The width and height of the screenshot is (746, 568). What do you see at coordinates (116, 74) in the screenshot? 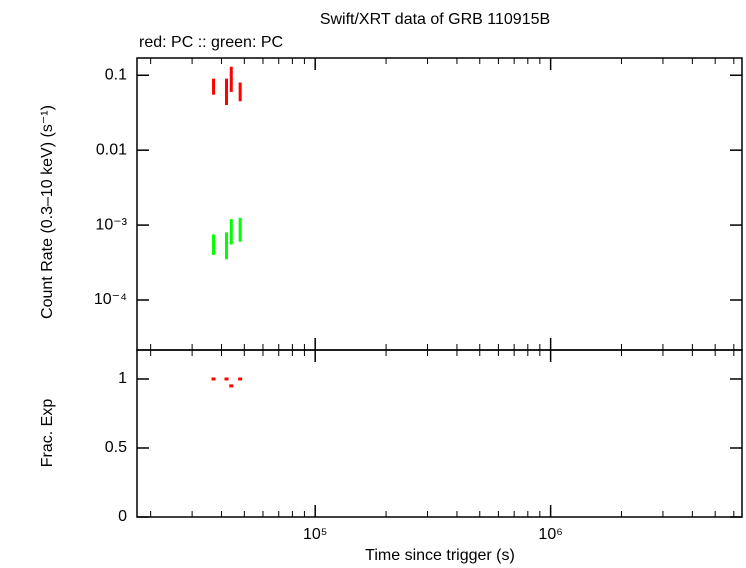
I see `y-tick-label: 0.1` at bounding box center [116, 74].